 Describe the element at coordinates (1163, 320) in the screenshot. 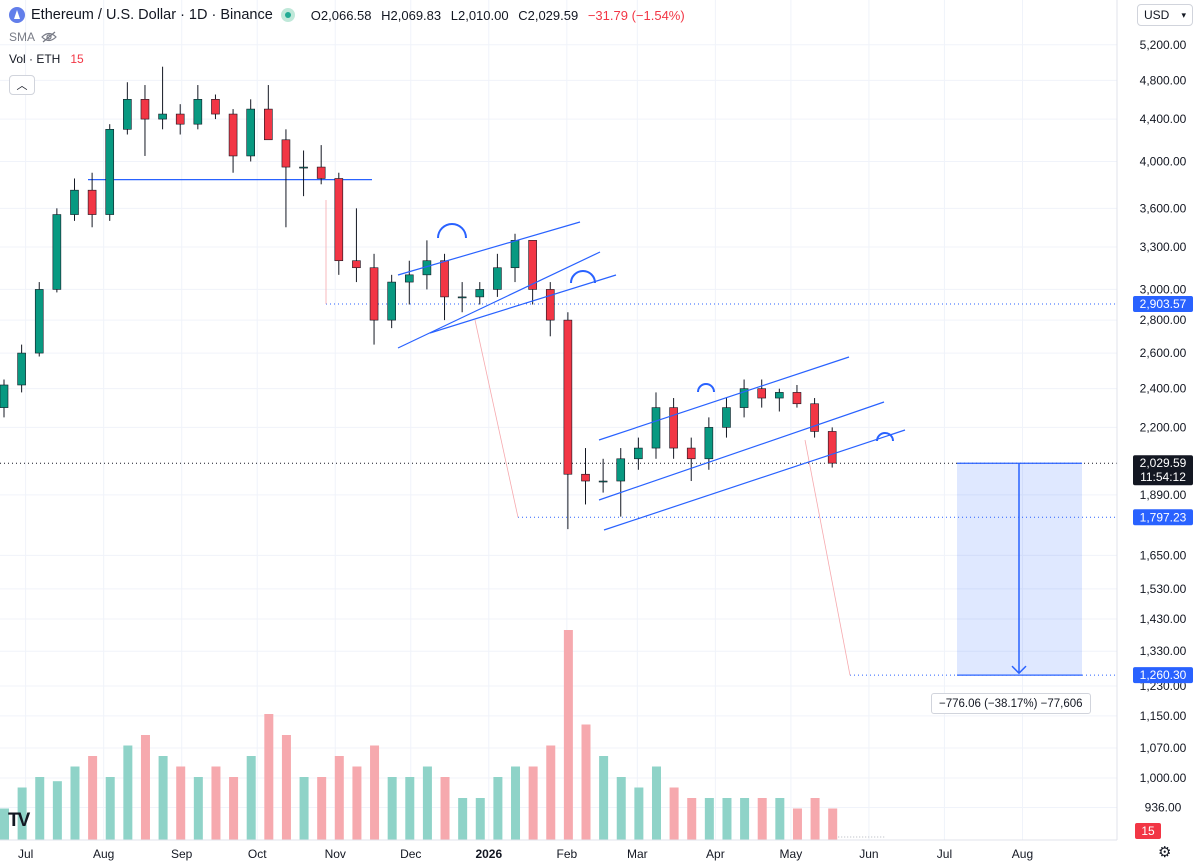

I see `price-tick-label: 2,800.00` at that location.